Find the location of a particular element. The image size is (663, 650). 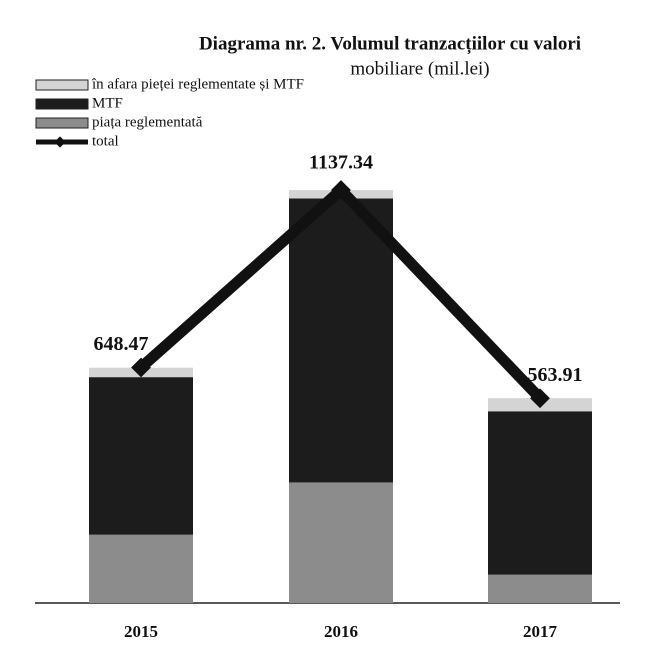

x-tick-label: 2016 is located at coordinates (341, 631).